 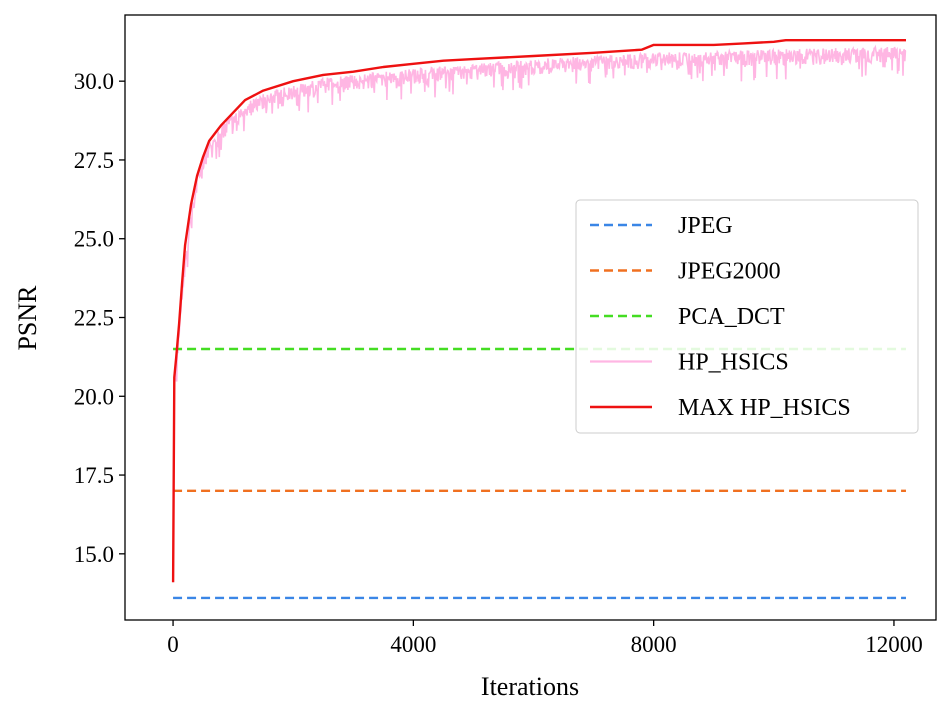 What do you see at coordinates (530, 686) in the screenshot?
I see `x-axis-label: Iterations` at bounding box center [530, 686].